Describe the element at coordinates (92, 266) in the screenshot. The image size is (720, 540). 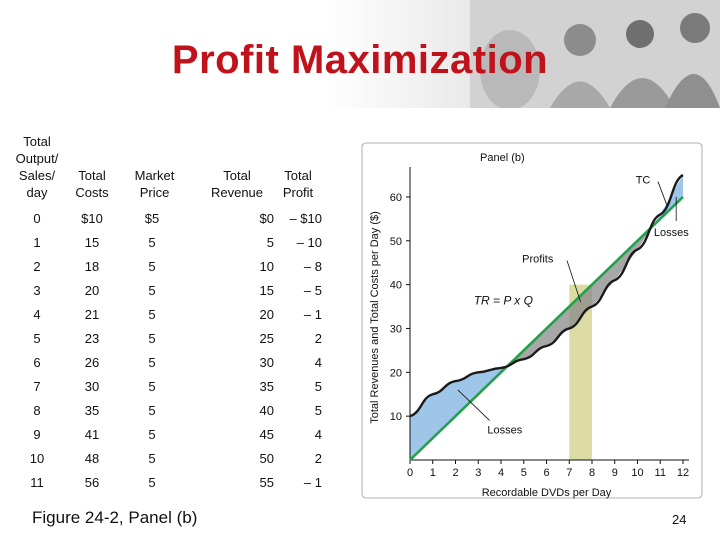
I see `cell-total-costs: 18` at that location.